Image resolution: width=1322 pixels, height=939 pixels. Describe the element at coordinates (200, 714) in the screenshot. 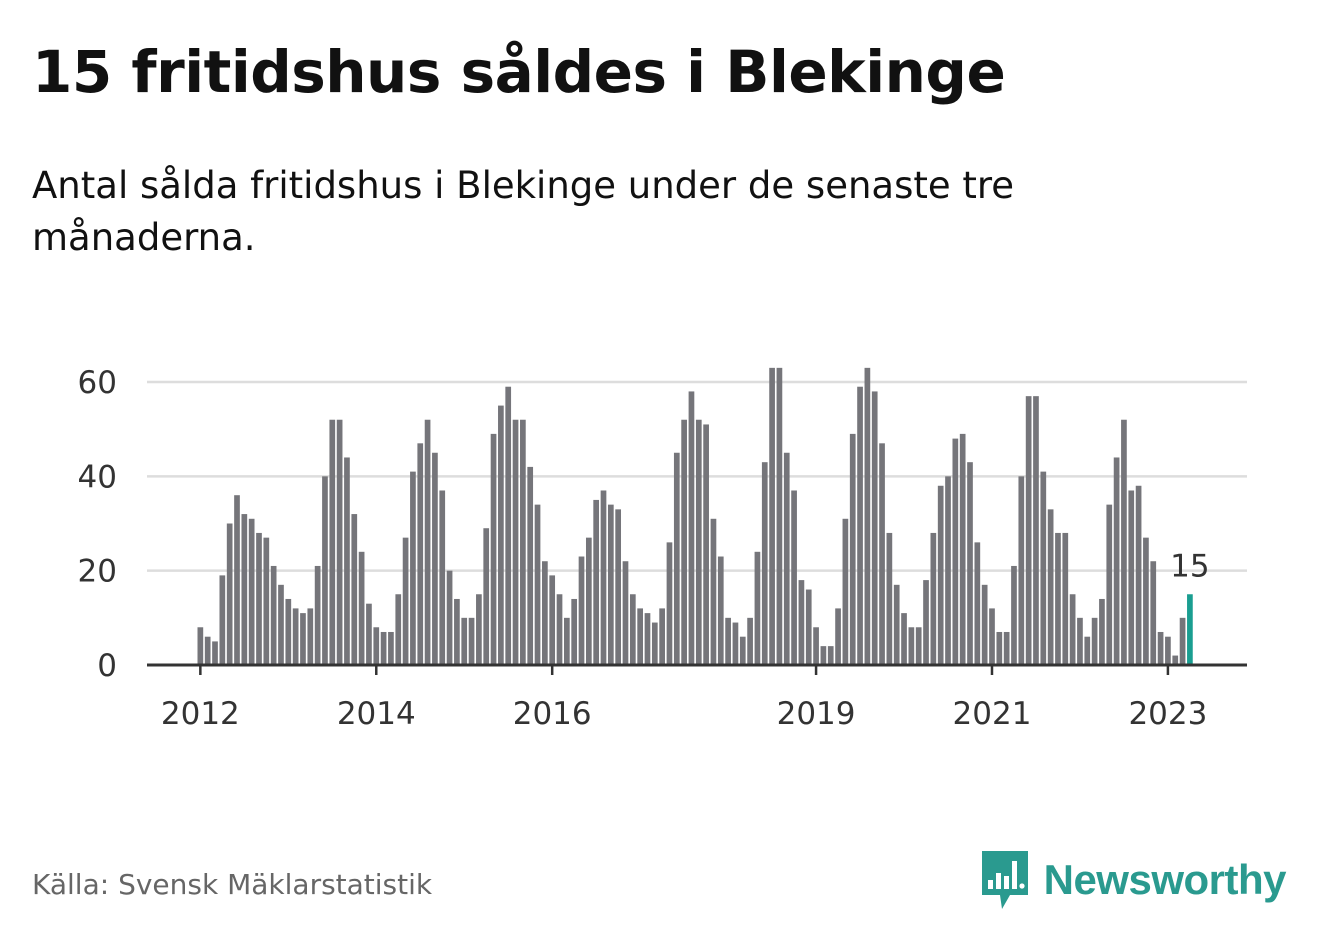

I see `x-tick-label: 2012` at that location.